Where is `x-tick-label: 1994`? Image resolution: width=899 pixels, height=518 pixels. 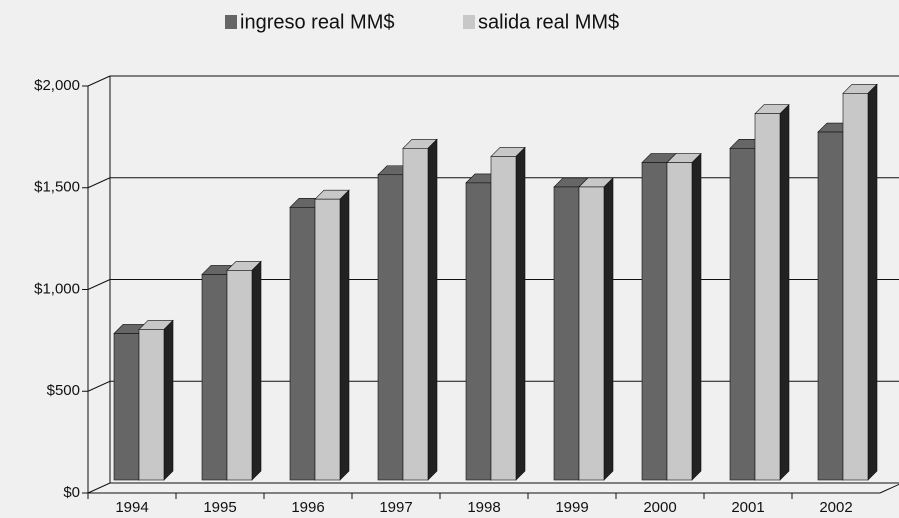 x-tick-label: 1994 is located at coordinates (131, 507).